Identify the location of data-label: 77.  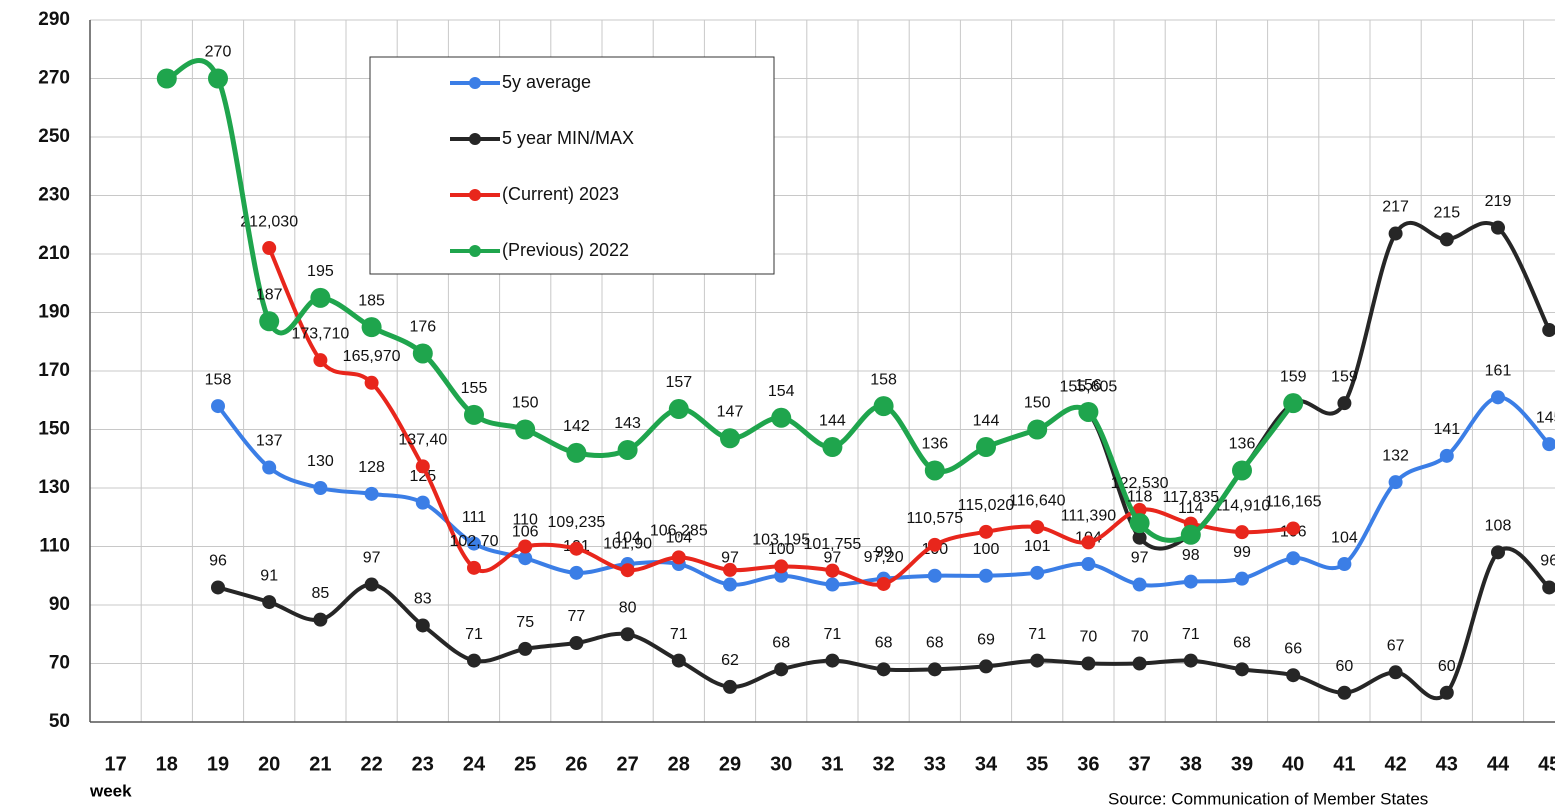
(577, 616).